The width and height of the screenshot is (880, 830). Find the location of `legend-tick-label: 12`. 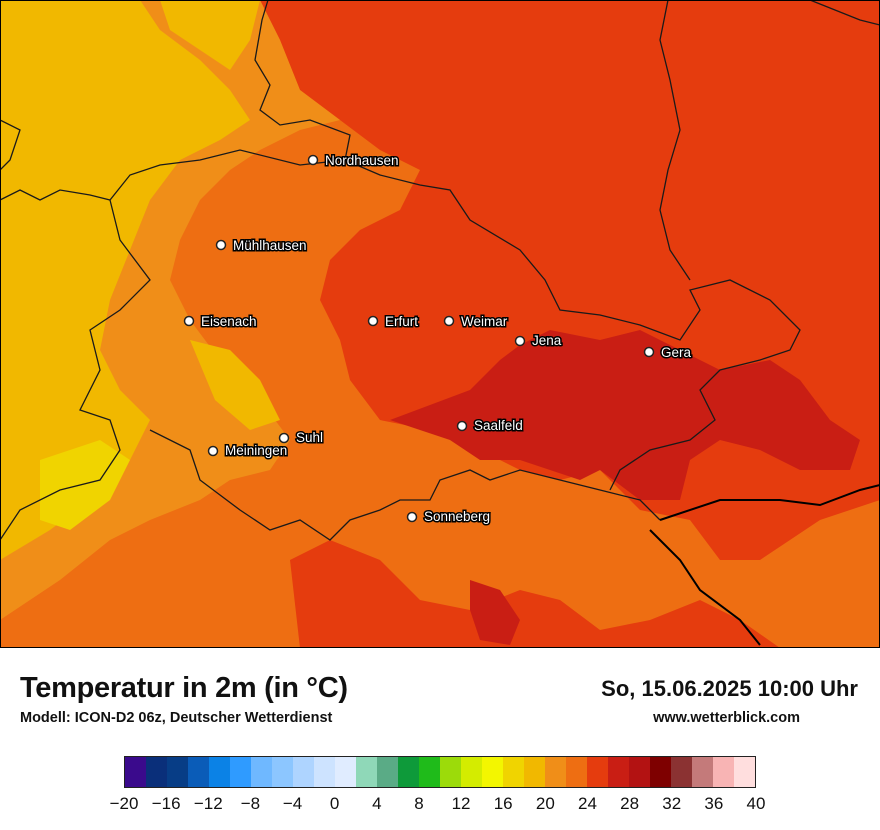

legend-tick-label: 12 is located at coordinates (461, 803).